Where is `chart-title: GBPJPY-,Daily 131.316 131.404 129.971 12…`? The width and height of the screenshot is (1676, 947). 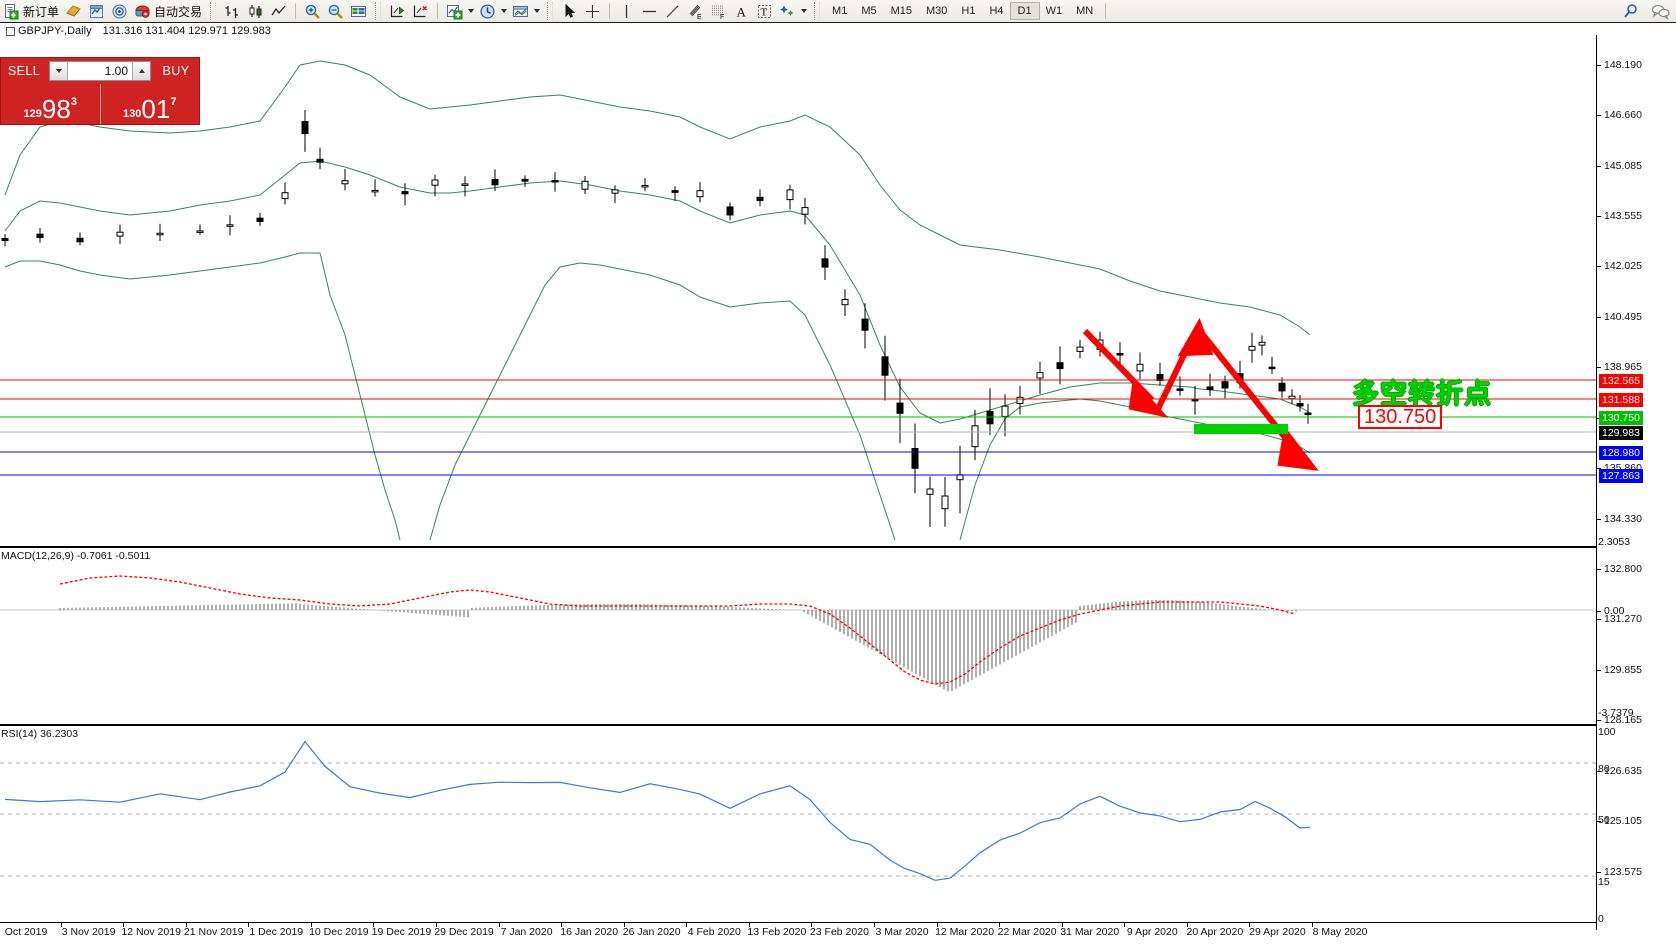 chart-title: GBPJPY-,Daily 131.316 131.404 129.971 12… is located at coordinates (138, 31).